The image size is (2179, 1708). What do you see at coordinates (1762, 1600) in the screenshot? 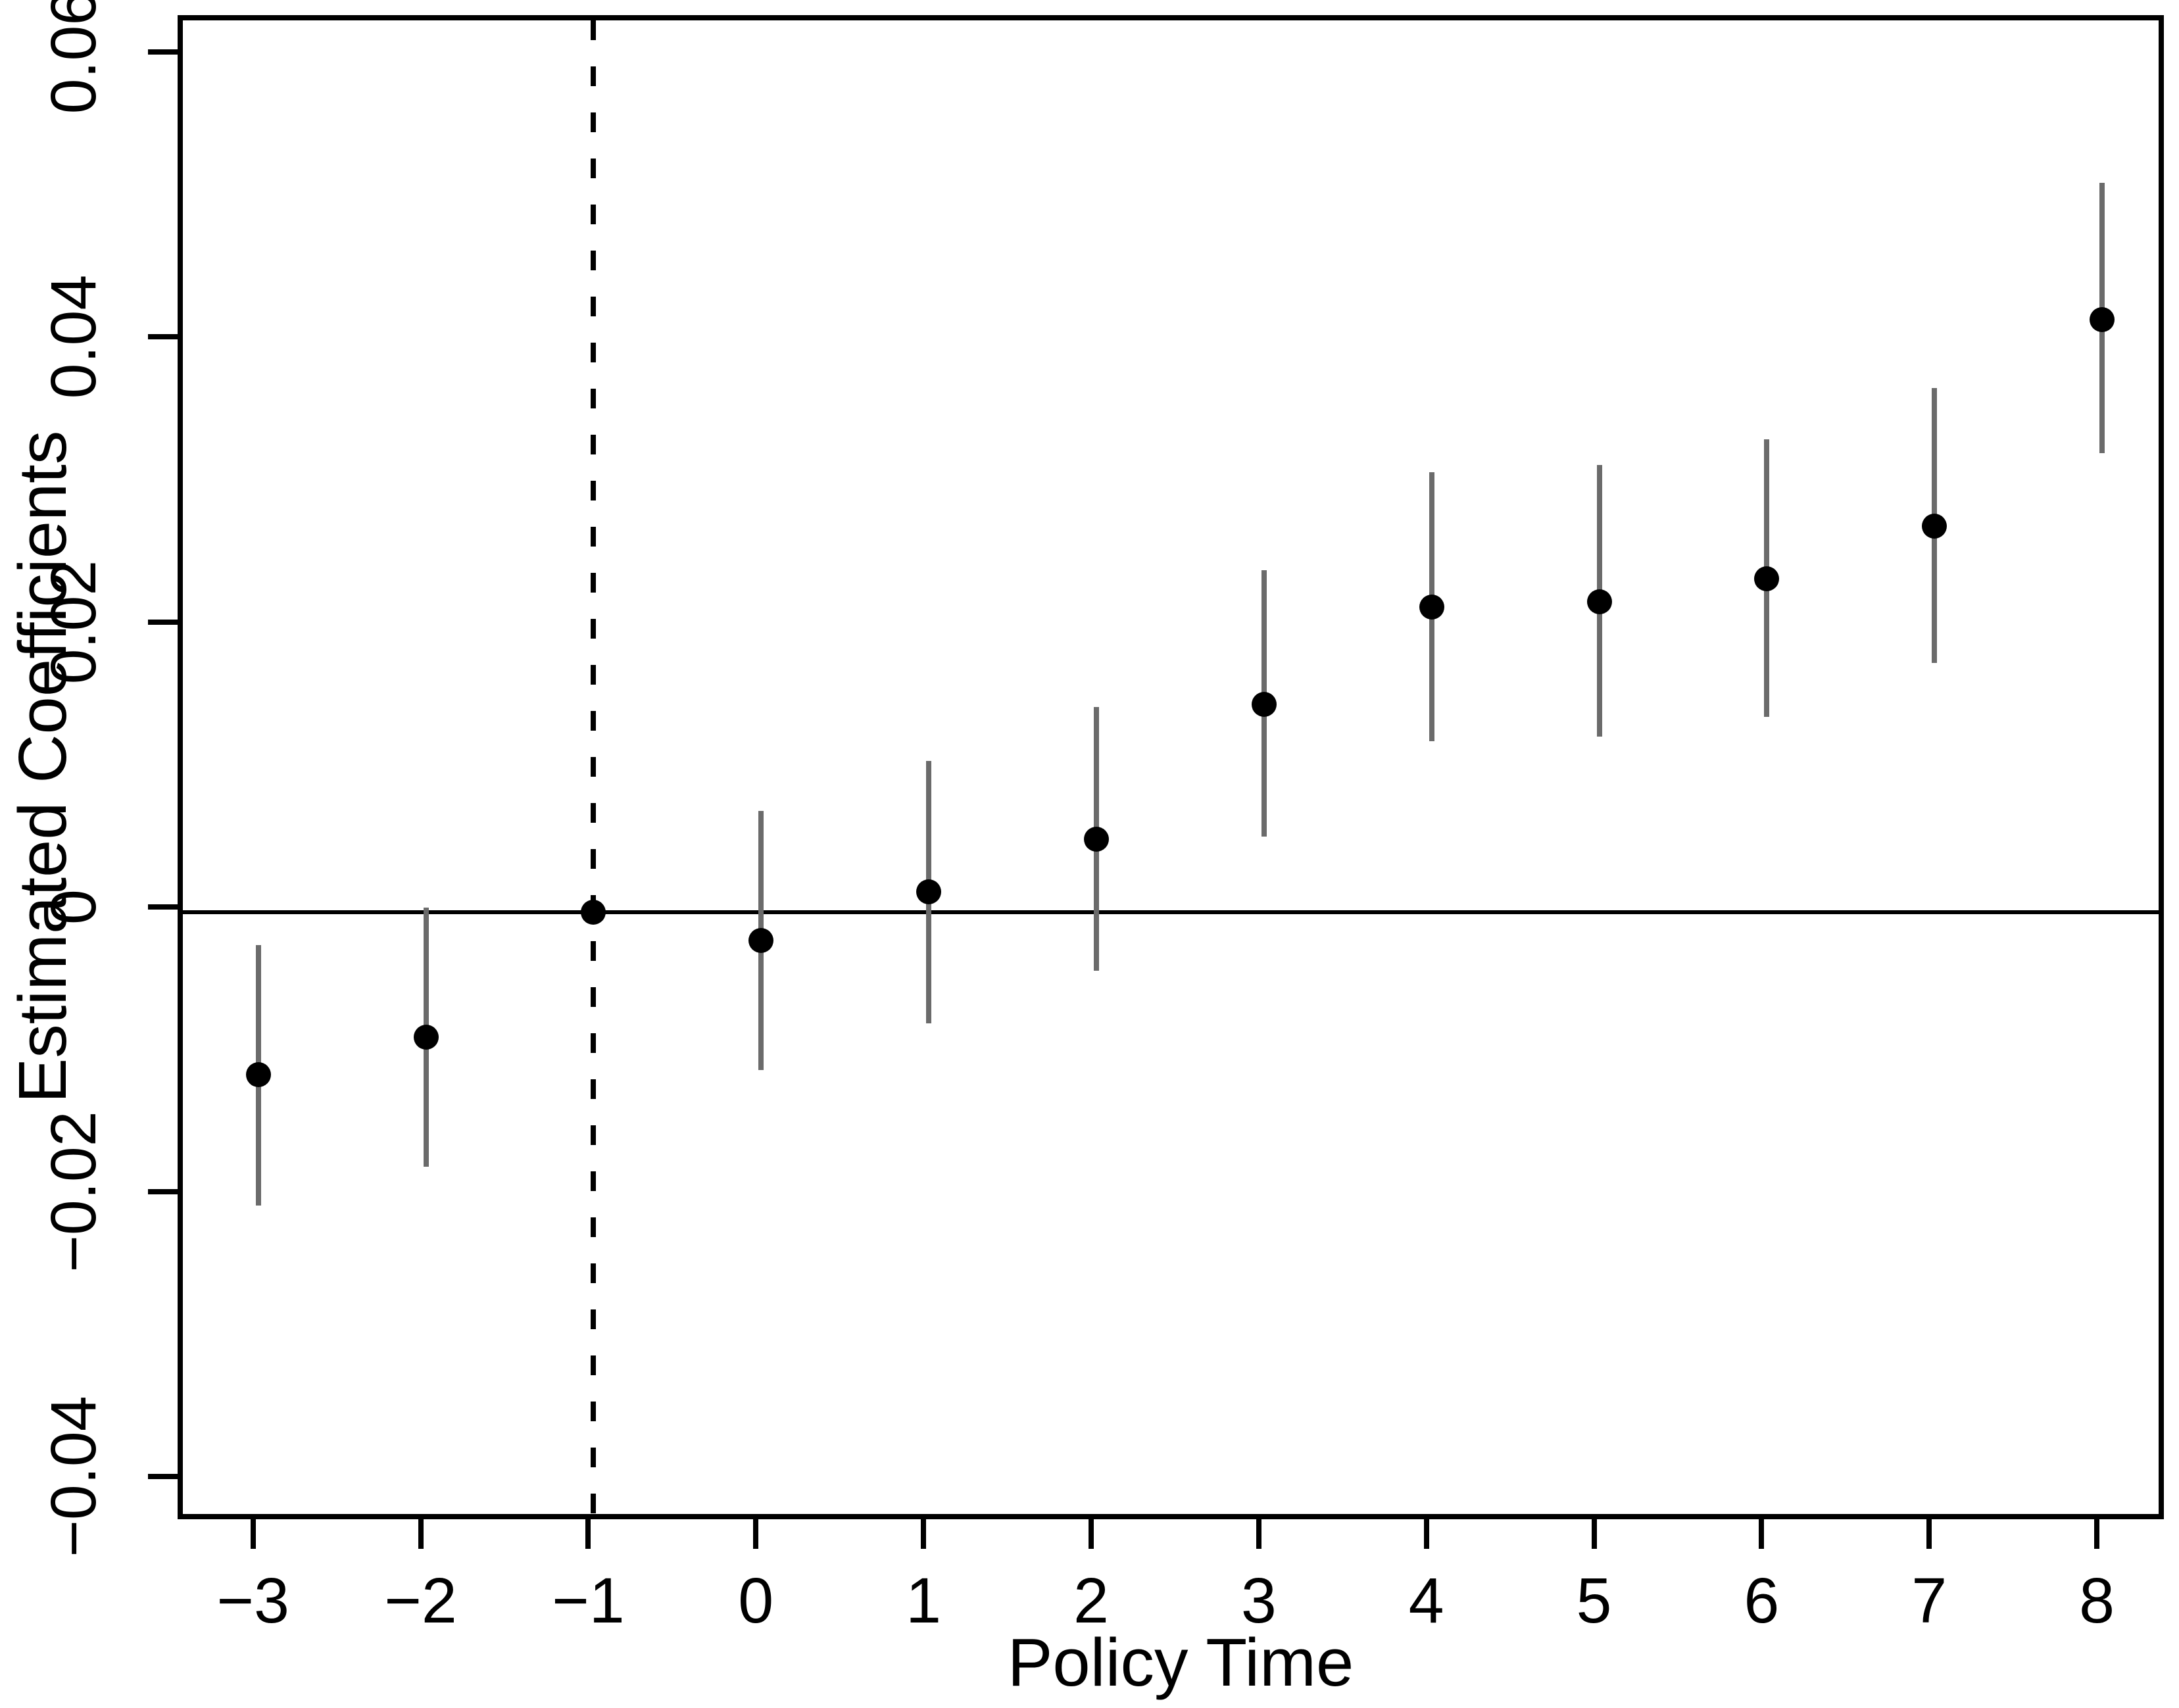
I see `x-tick-label: 6` at bounding box center [1762, 1600].